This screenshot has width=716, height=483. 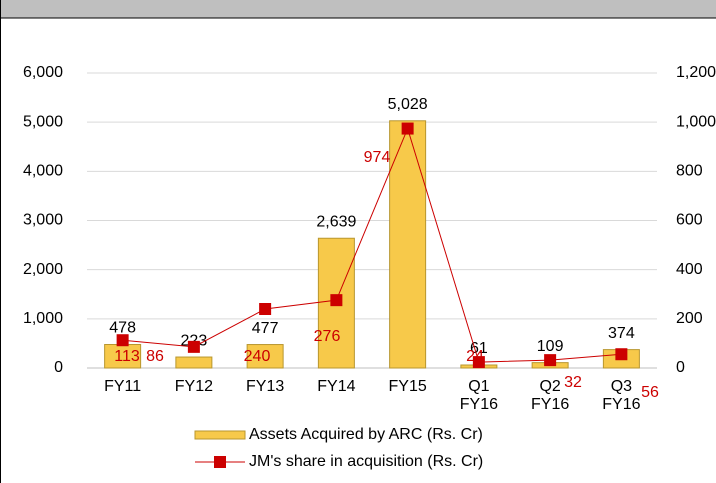 I want to click on legend-label: JM's share in acquisition (Rs. Cr), so click(x=366, y=461).